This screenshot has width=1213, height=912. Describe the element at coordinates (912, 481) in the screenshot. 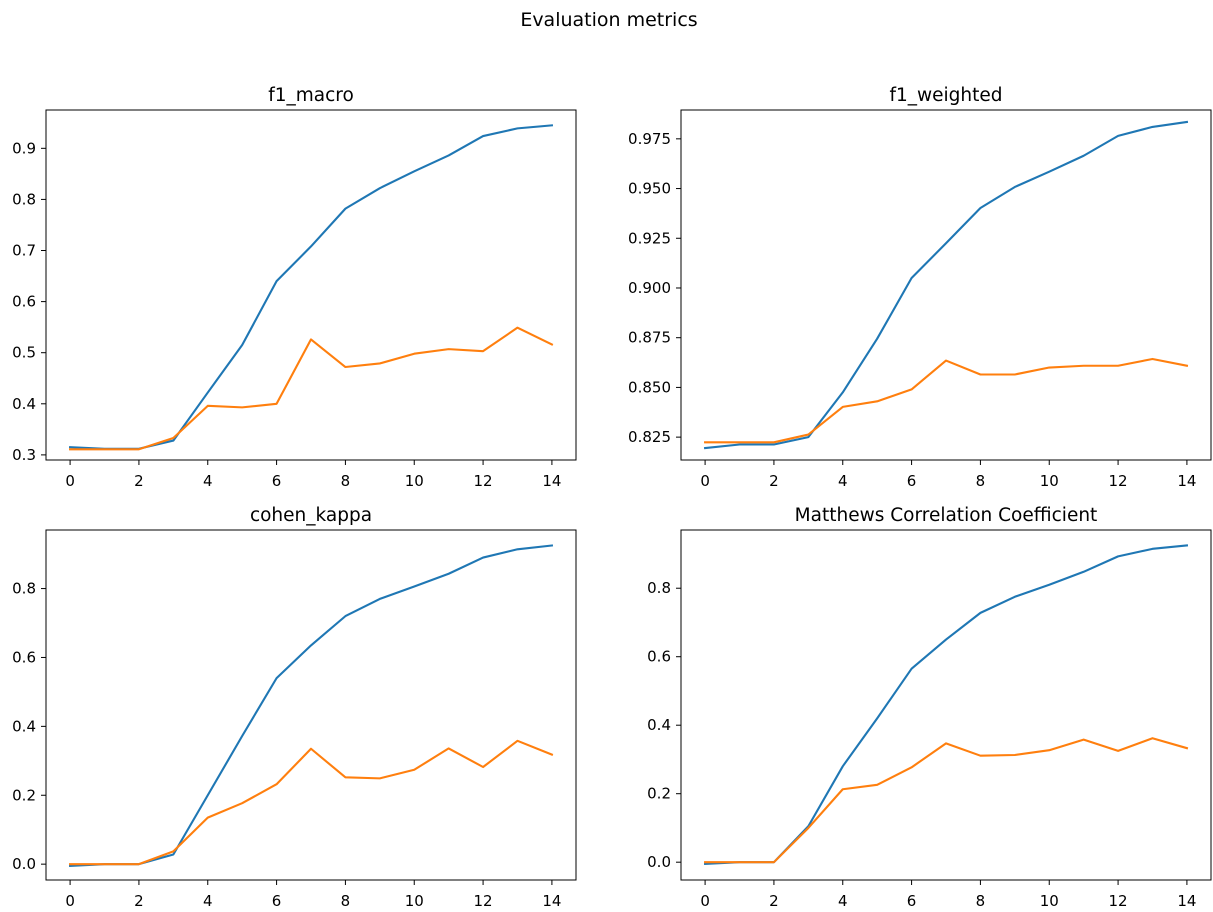

I see `f1-weighted-xtick-label: 6` at that location.